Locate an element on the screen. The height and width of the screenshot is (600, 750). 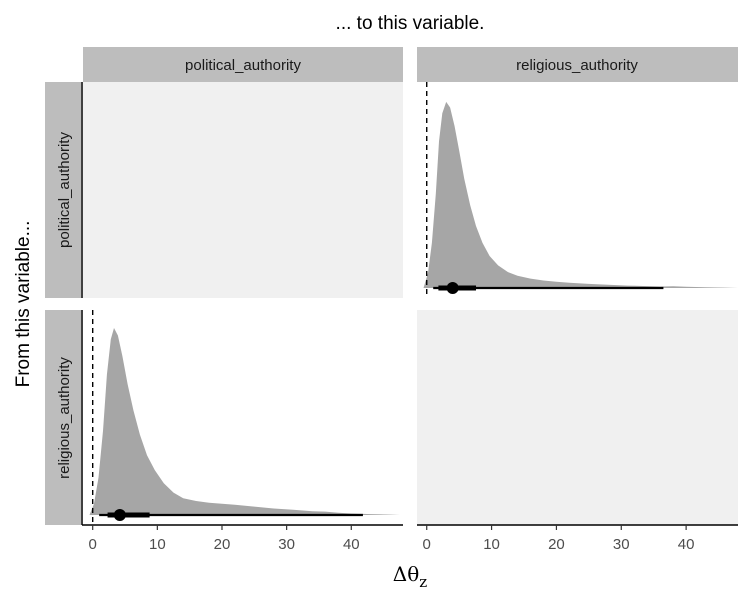
column-strip-2-bg is located at coordinates (577, 64).